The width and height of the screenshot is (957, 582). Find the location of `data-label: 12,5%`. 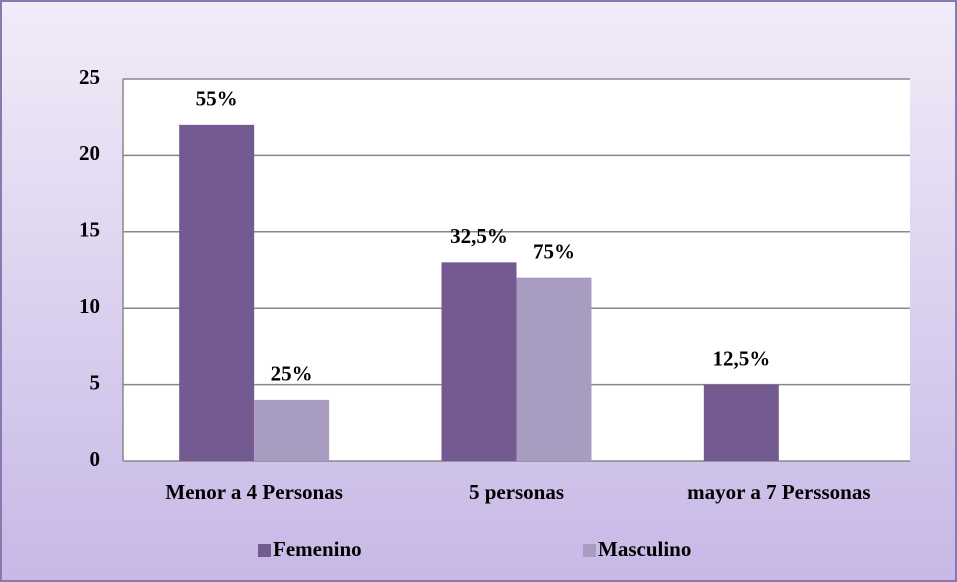

data-label: 12,5% is located at coordinates (741, 358).